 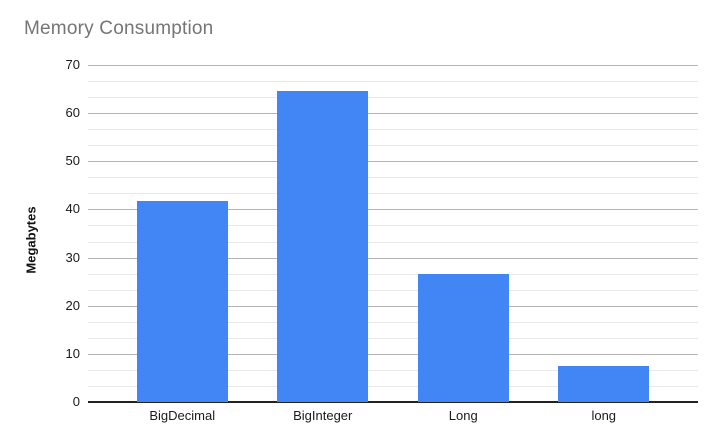 I want to click on x-axis-line, so click(x=393, y=402).